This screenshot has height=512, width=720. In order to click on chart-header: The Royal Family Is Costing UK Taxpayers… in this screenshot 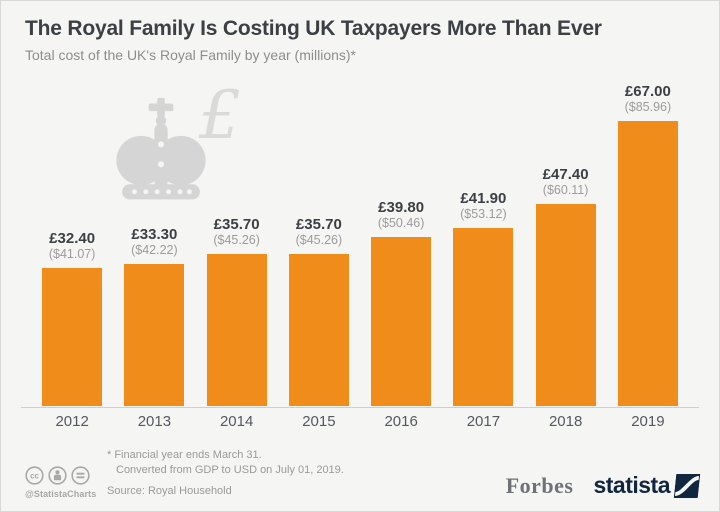, I will do `click(360, 40)`.